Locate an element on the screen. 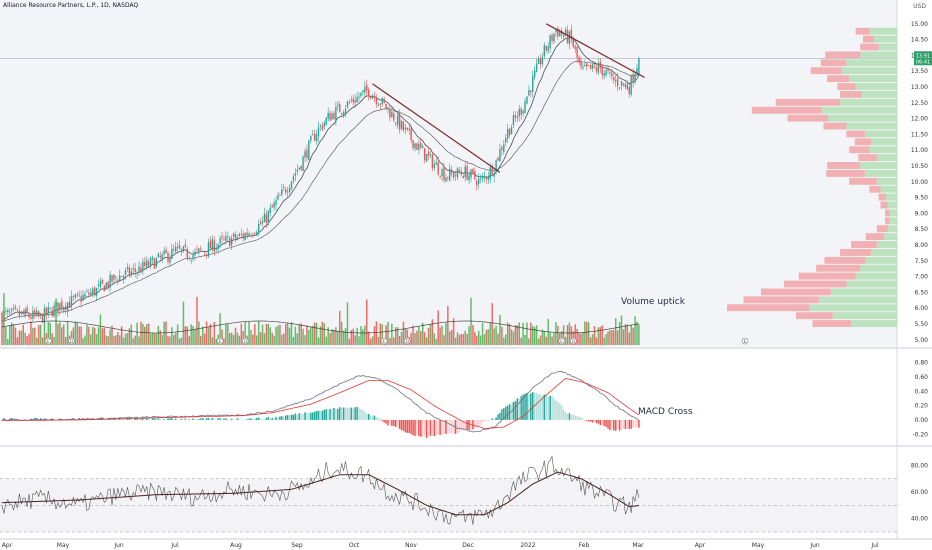 This screenshot has height=550, width=932. macd-line is located at coordinates (320, 401).